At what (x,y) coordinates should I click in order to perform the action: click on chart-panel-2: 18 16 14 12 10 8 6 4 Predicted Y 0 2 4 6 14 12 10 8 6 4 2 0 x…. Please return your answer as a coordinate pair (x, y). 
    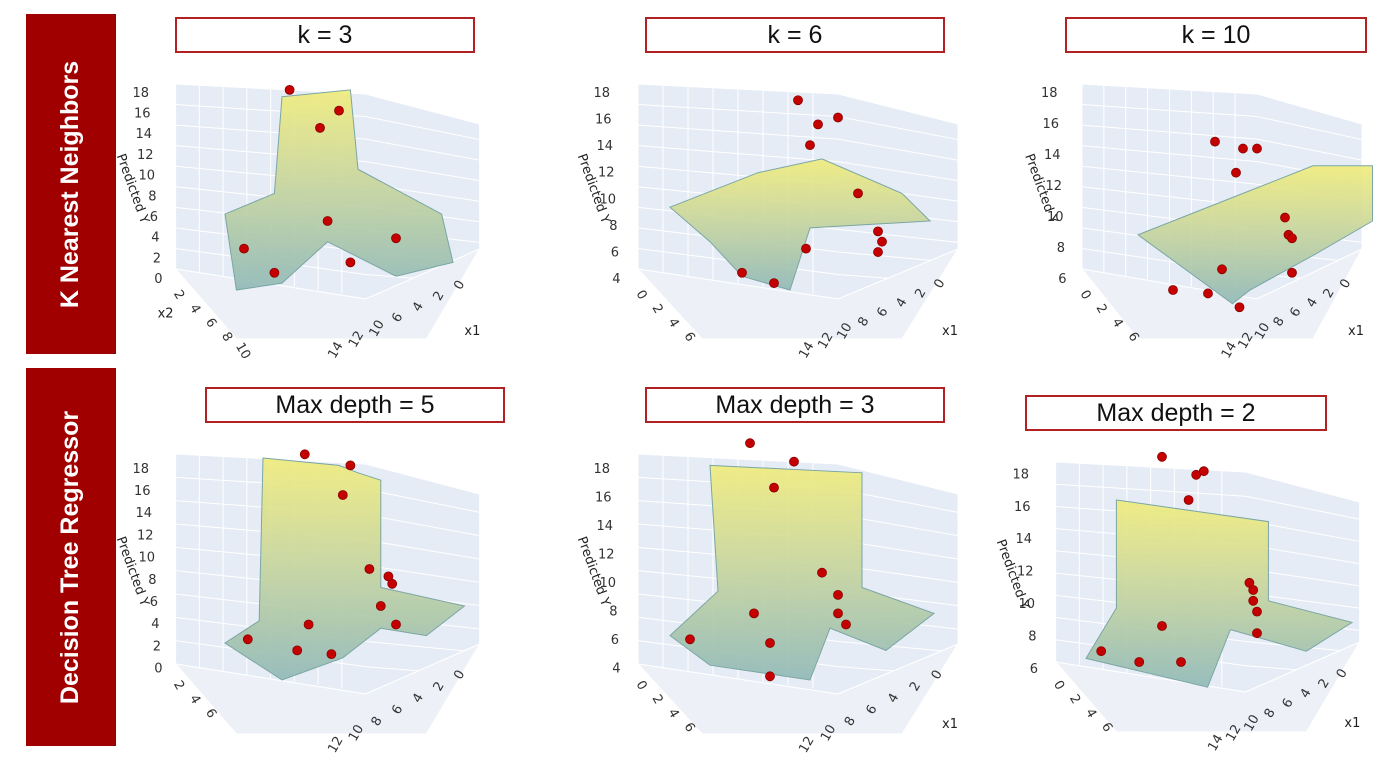
    Looking at the image, I should click on (782, 187).